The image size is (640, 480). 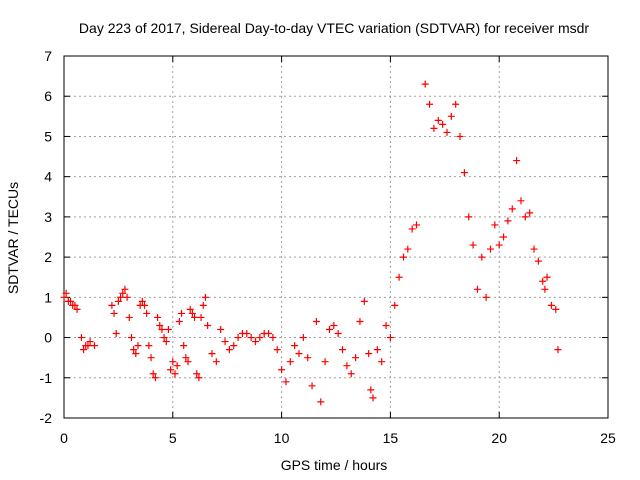 What do you see at coordinates (64, 438) in the screenshot?
I see `x-tick-label: 0` at bounding box center [64, 438].